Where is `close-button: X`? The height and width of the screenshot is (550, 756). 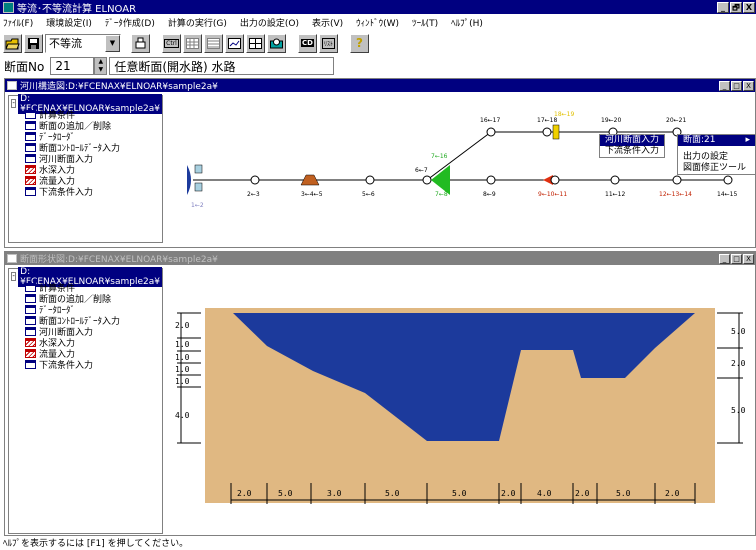 close-button: X is located at coordinates (749, 7).